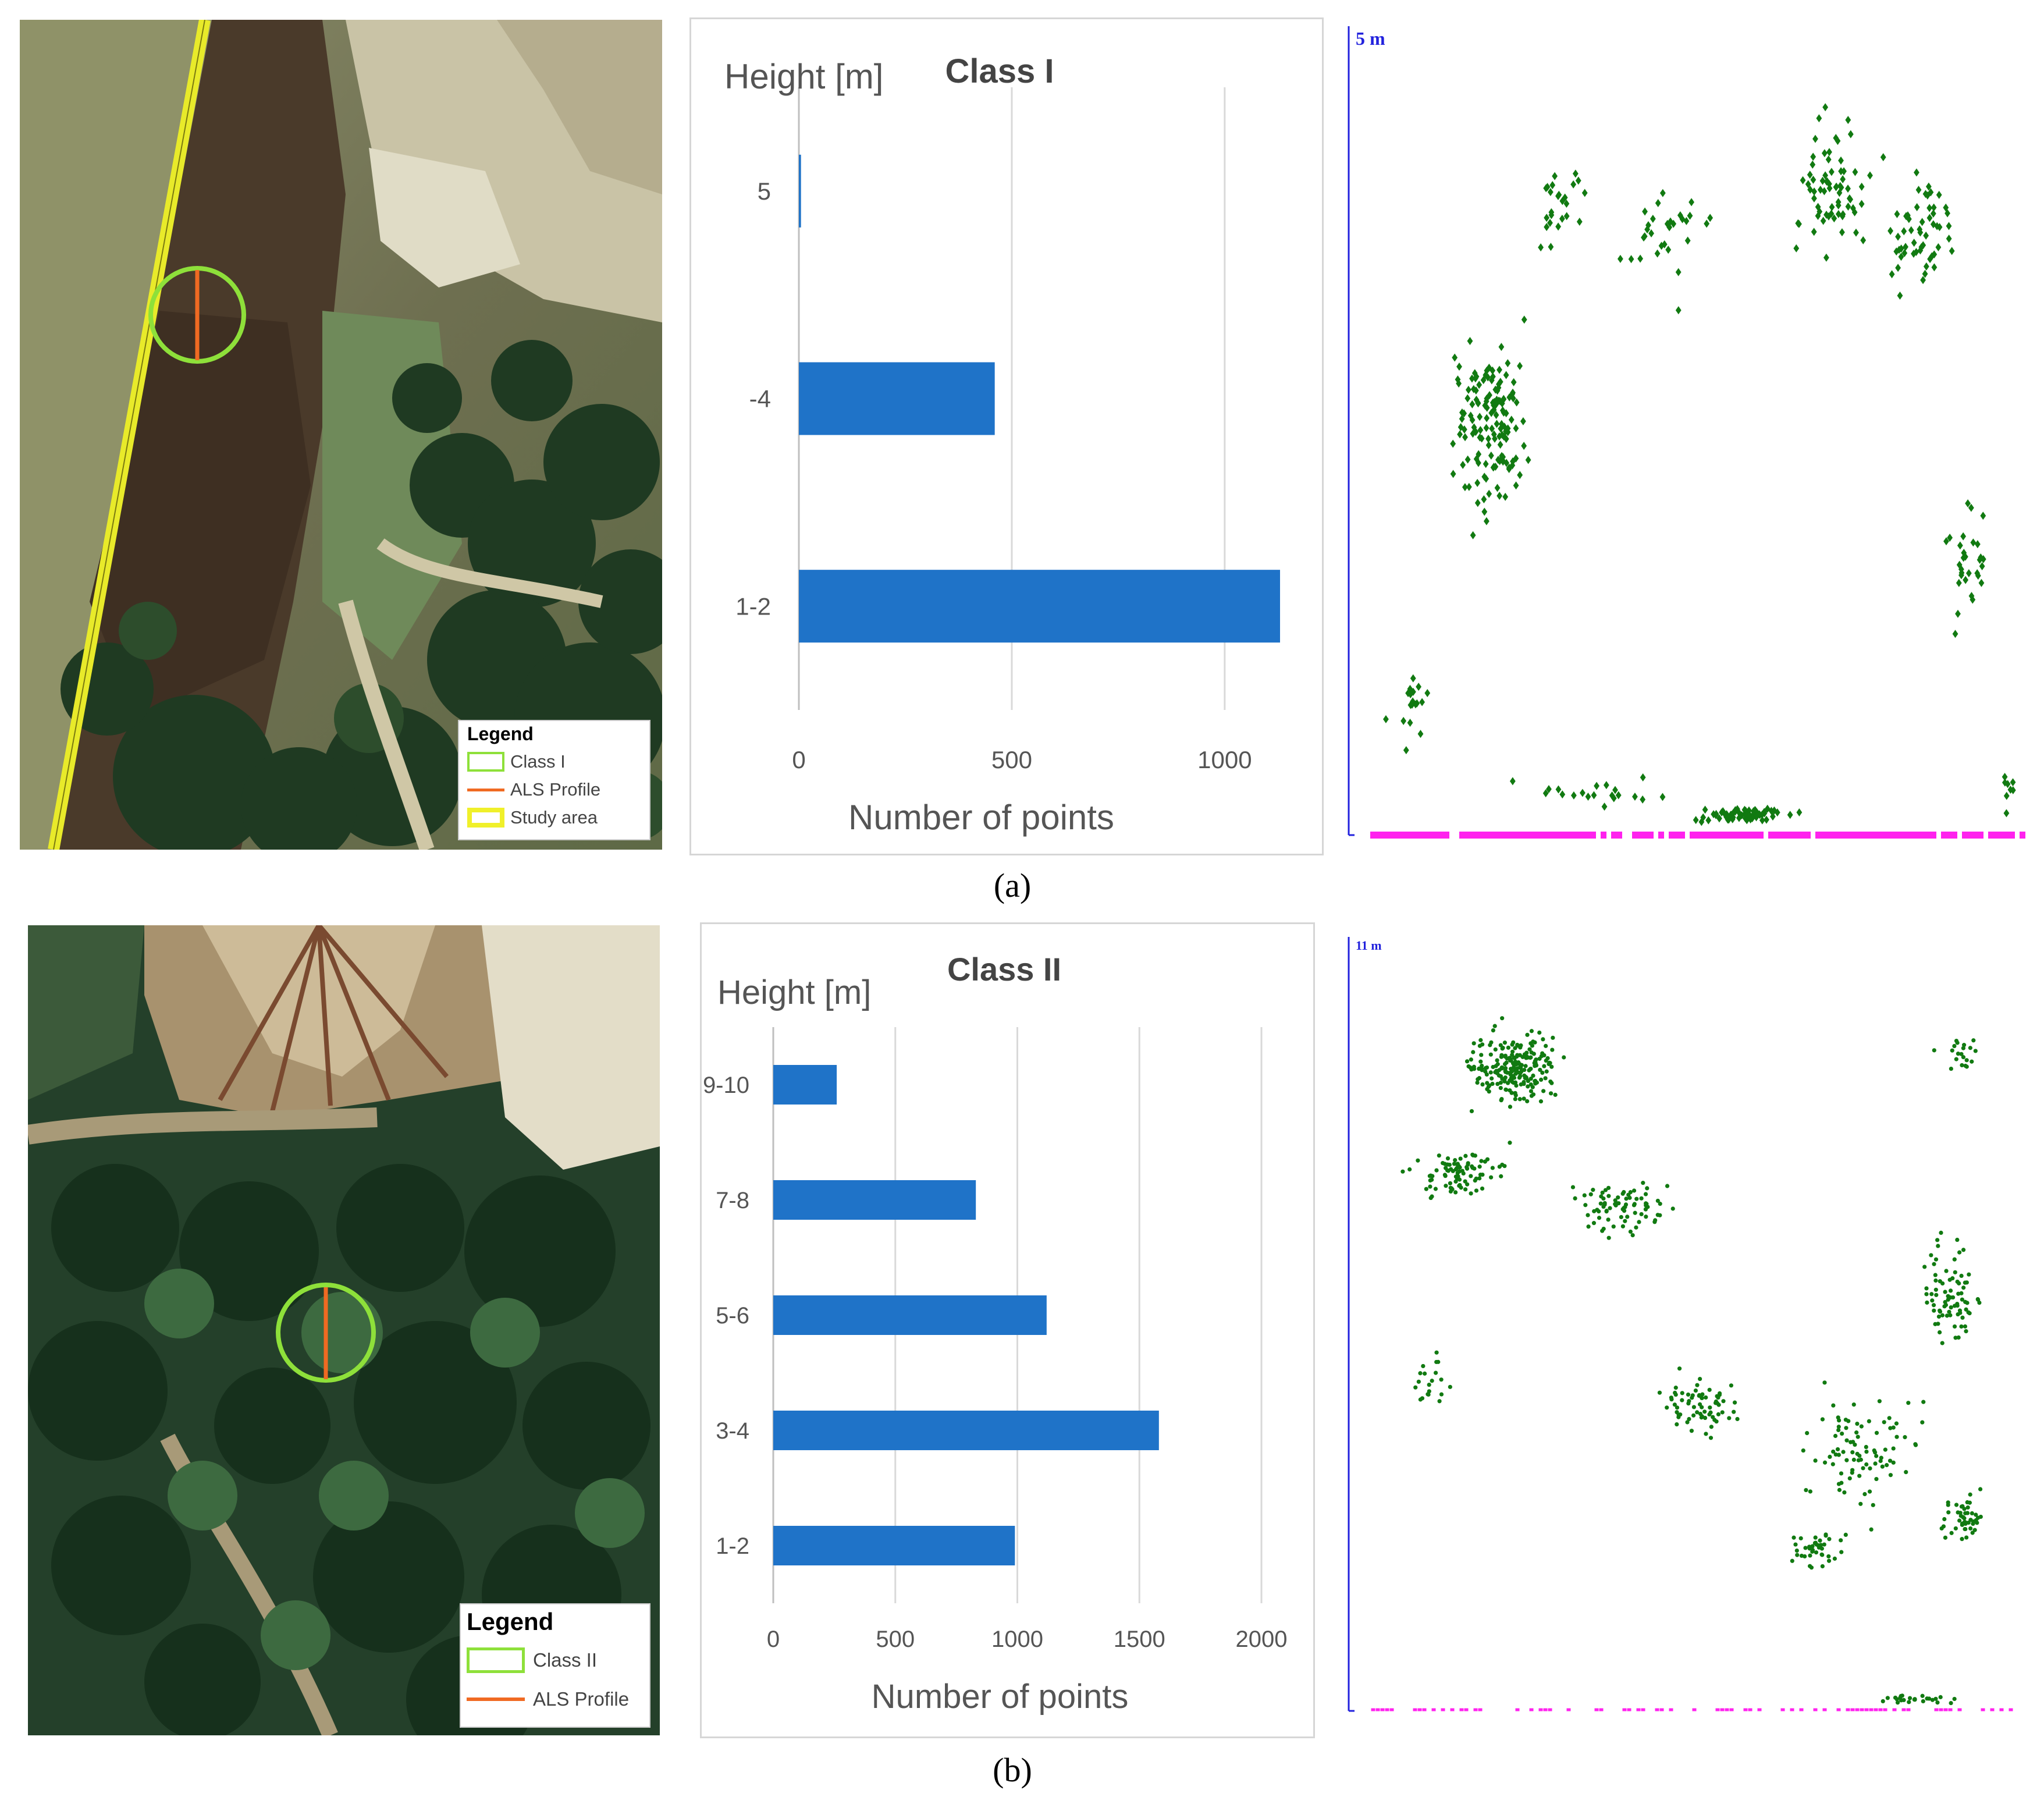 The image size is (2044, 1804). What do you see at coordinates (732, 1200) in the screenshot?
I see `category-label: 7-8` at bounding box center [732, 1200].